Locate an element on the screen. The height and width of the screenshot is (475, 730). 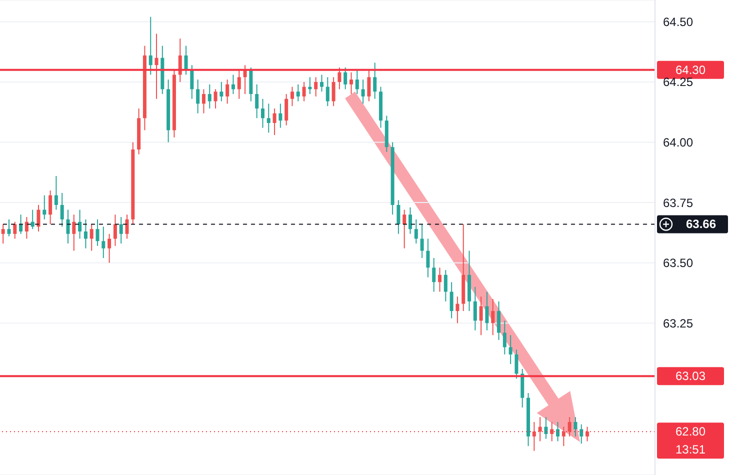
y-tick-label: 64.50 is located at coordinates (678, 21).